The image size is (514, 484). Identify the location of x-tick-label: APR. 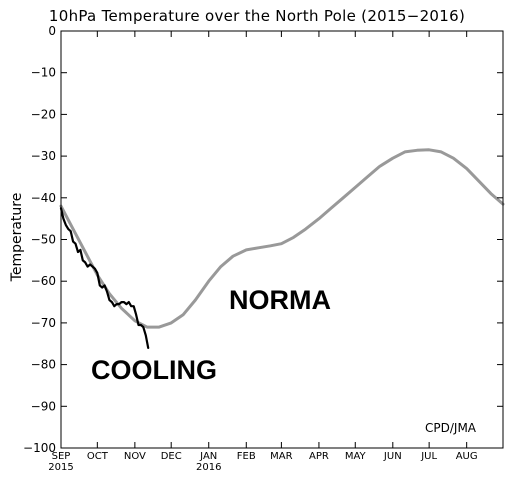
(319, 456).